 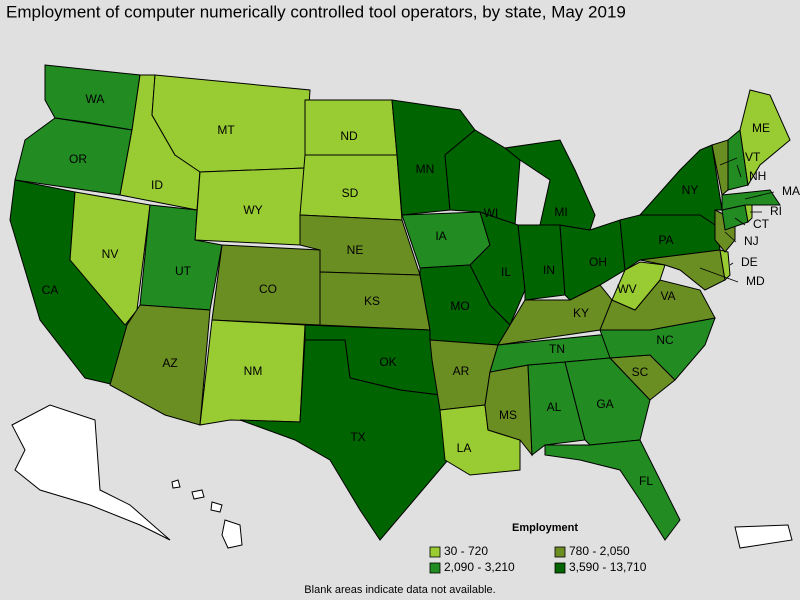 I want to click on state-label: AZ, so click(x=169, y=363).